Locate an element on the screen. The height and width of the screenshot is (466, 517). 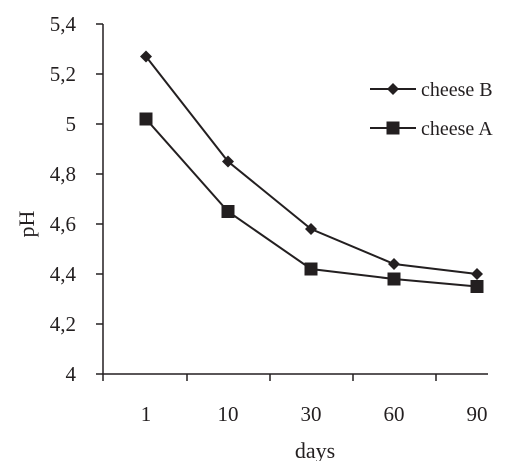
legend-item-cheese-a: cheese A is located at coordinates (431, 129).